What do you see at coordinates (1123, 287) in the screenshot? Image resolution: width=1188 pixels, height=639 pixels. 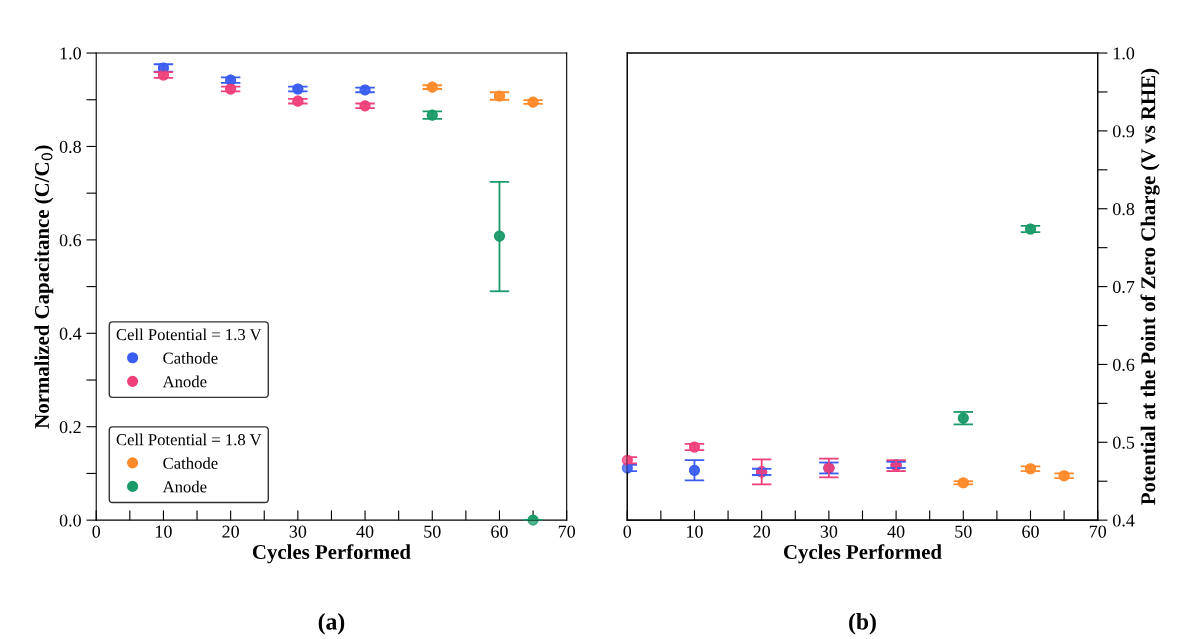 I see `y2-tick-label: 0.7` at bounding box center [1123, 287].